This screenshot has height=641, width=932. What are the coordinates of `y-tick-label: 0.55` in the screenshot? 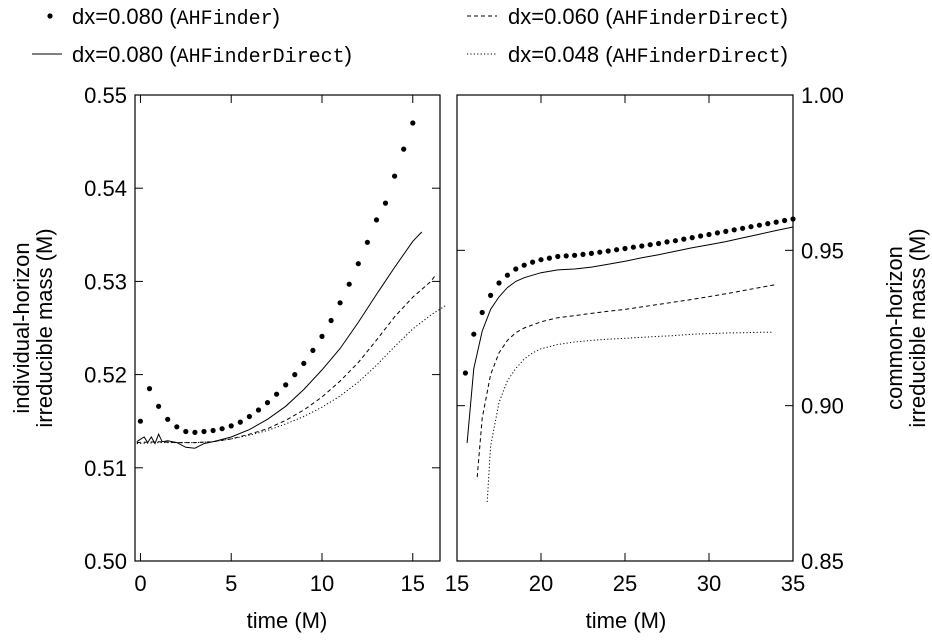 It's located at (105, 95).